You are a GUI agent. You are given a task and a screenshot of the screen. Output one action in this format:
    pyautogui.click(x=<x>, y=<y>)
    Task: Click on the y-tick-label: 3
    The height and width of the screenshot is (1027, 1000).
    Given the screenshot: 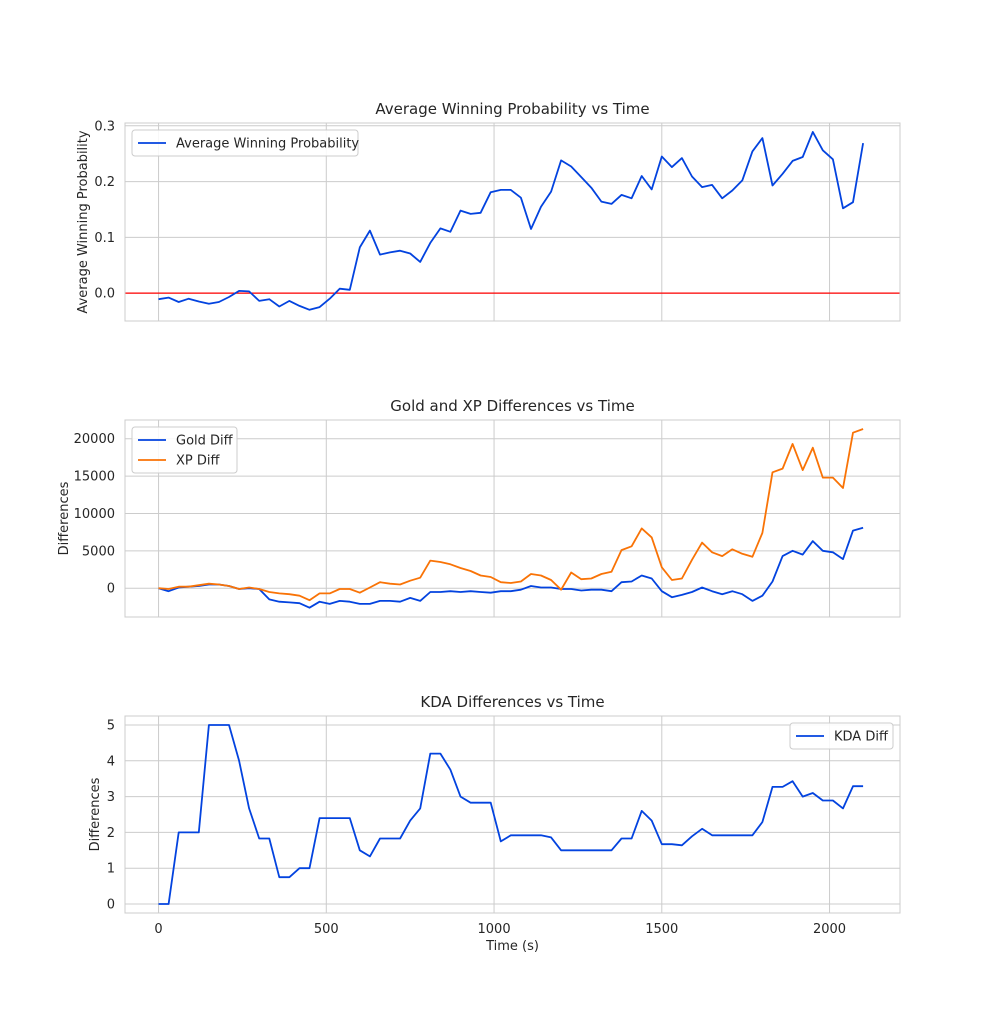 What is the action you would take?
    pyautogui.click(x=111, y=797)
    